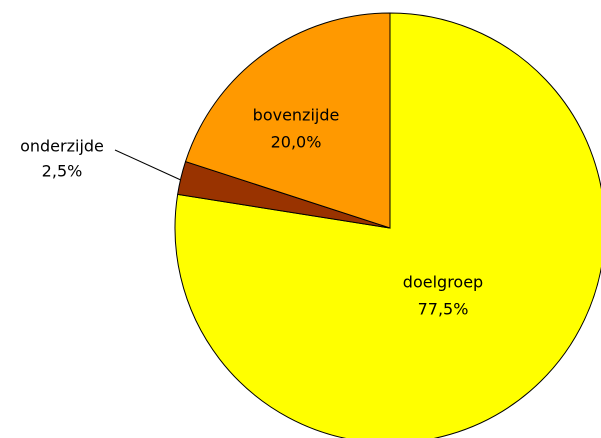 This screenshot has width=601, height=438. I want to click on slice-label: onderzijde, so click(62, 146).